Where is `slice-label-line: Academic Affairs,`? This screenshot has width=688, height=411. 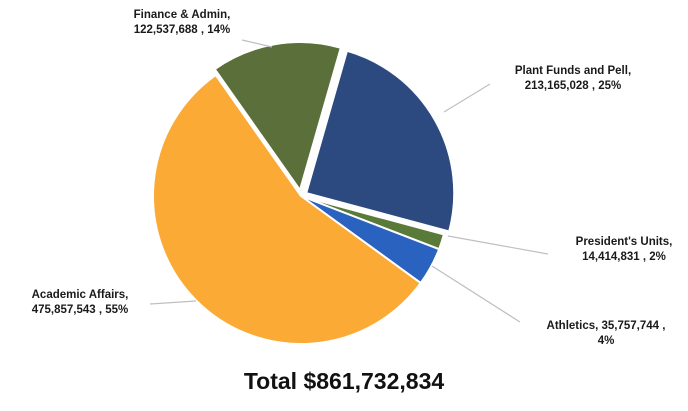 slice-label-line: Academic Affairs, is located at coordinates (80, 295).